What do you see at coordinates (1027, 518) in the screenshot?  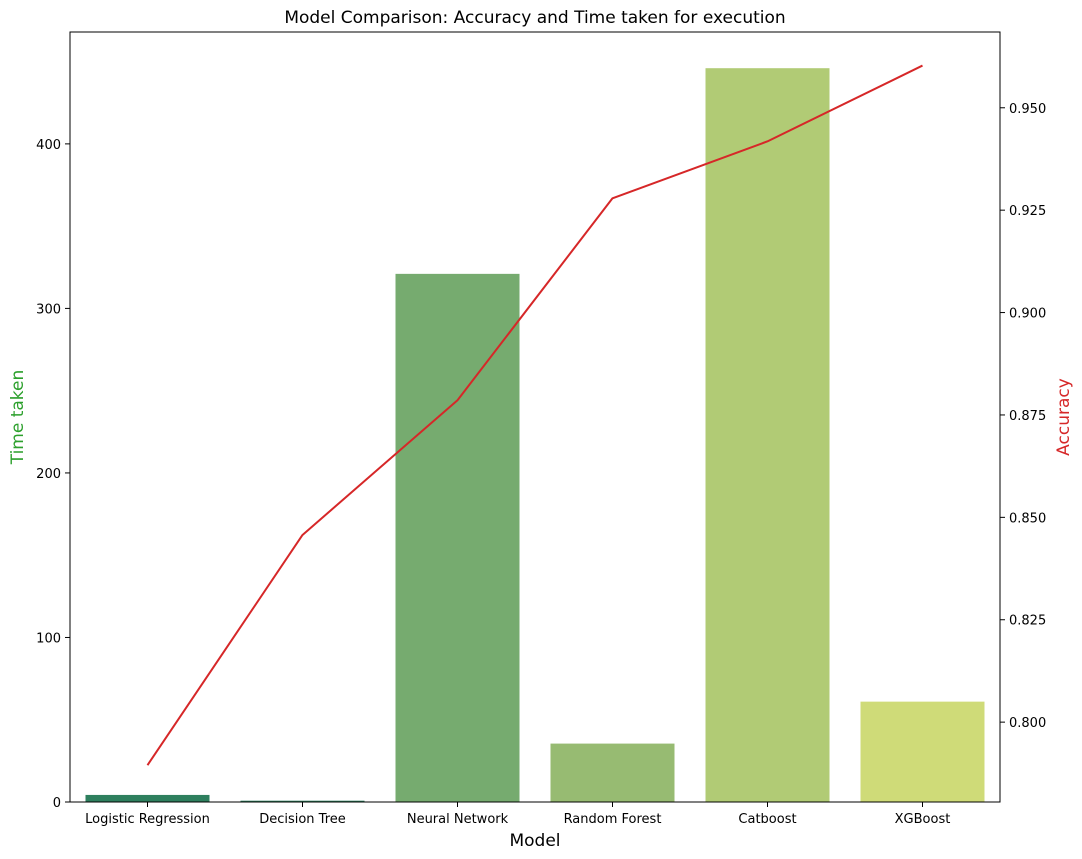 I see `y2-tick-label-2: 0.850` at bounding box center [1027, 518].